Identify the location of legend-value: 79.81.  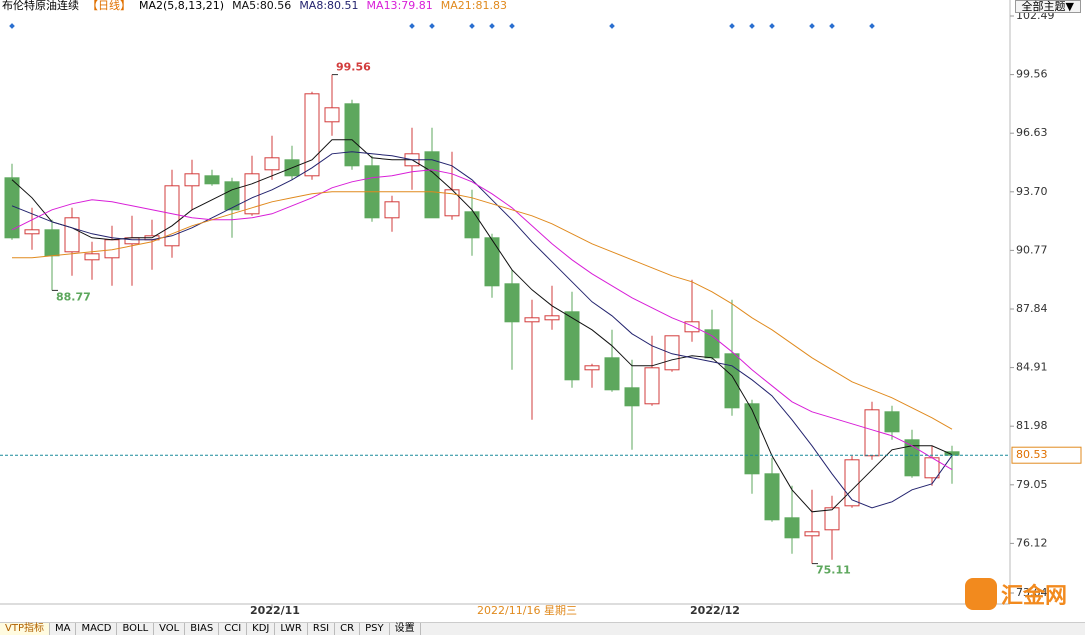
(417, 6).